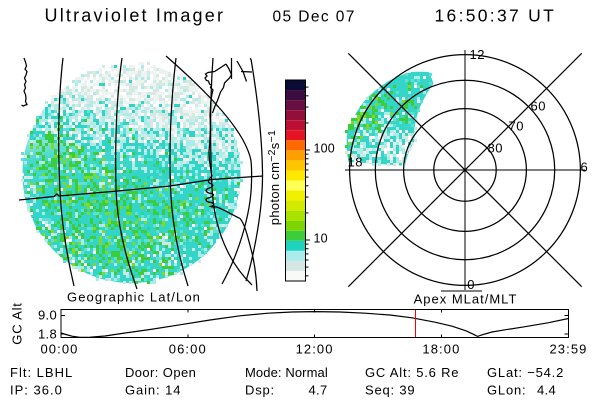  I want to click on svg-text: Geographic Lat/Lon, so click(134, 297).